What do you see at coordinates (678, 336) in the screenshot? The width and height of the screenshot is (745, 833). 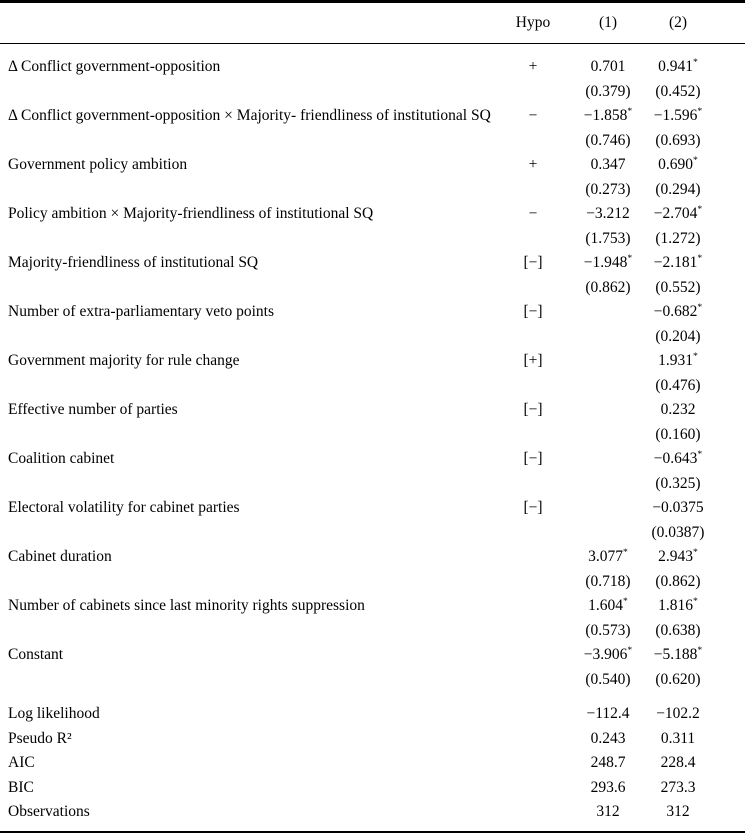 I see `se-cell-m2: (0.204)` at bounding box center [678, 336].